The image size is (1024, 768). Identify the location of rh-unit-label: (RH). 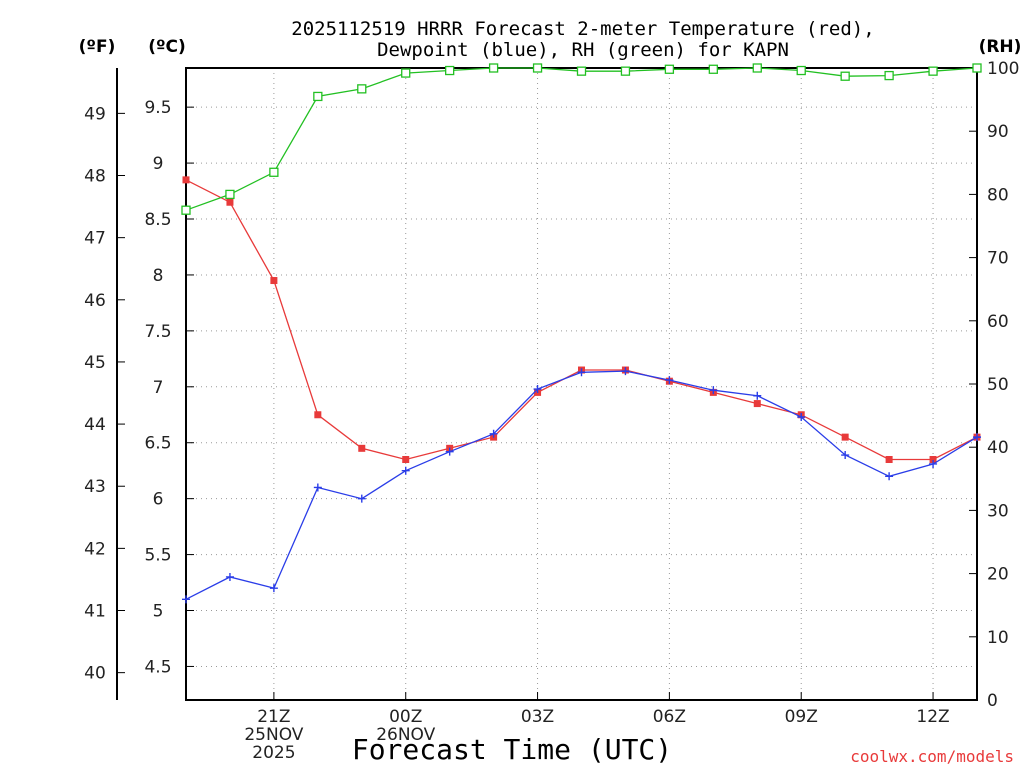
(1000, 47).